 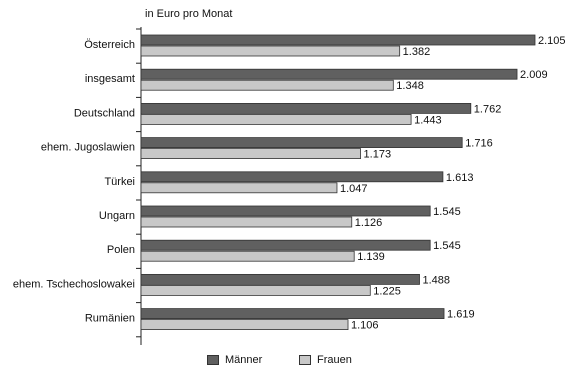 What do you see at coordinates (371, 257) in the screenshot?
I see `data-label-frauen: 1.139` at bounding box center [371, 257].